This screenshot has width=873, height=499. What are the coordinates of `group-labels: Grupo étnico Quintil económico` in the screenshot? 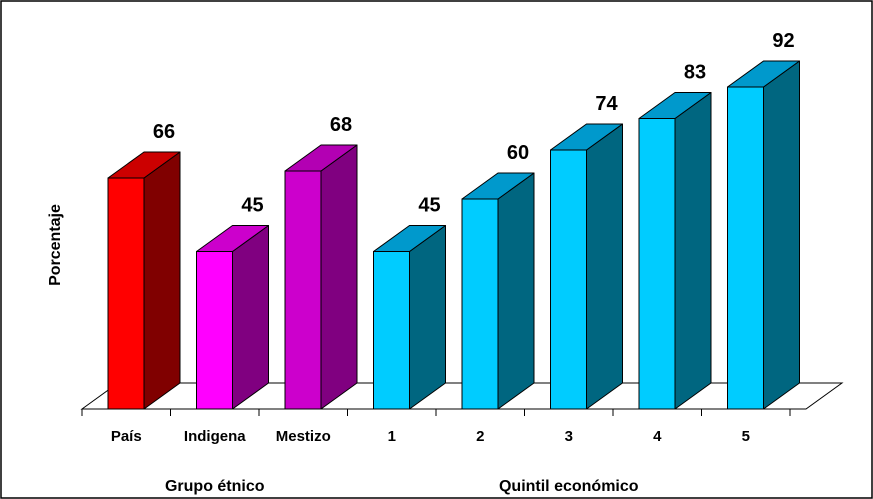 It's located at (402, 486).